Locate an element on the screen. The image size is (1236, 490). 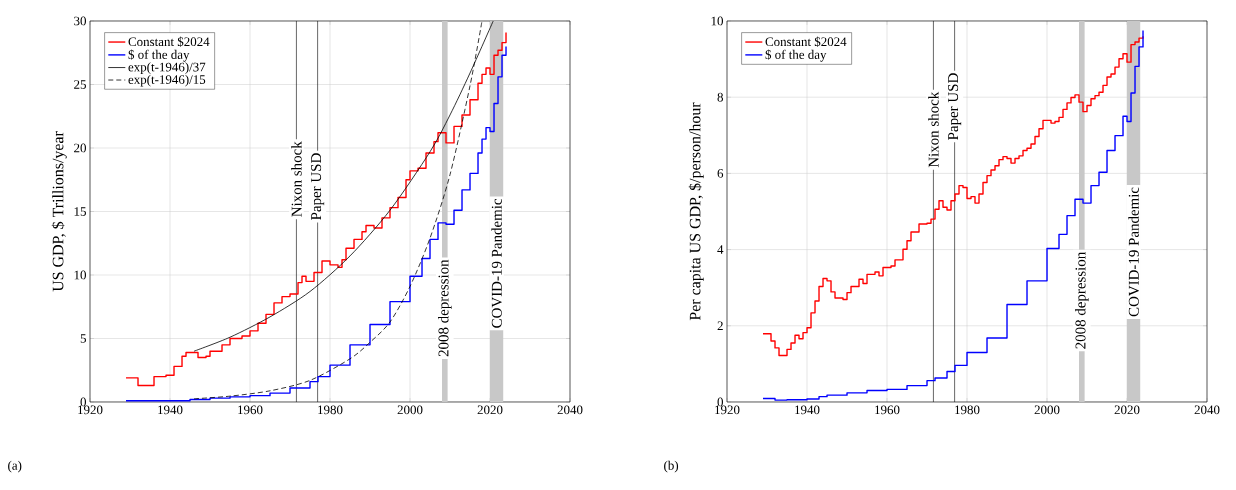
legend-label: exp(t-1946)/15 is located at coordinates (167, 80).